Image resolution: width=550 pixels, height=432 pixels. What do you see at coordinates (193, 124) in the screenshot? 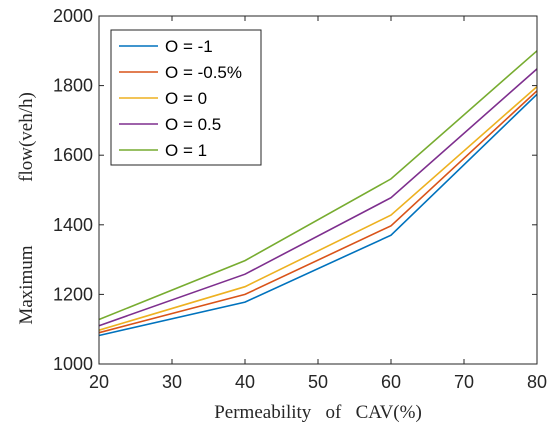
I see `legend-label: O = 0.5` at bounding box center [193, 124].